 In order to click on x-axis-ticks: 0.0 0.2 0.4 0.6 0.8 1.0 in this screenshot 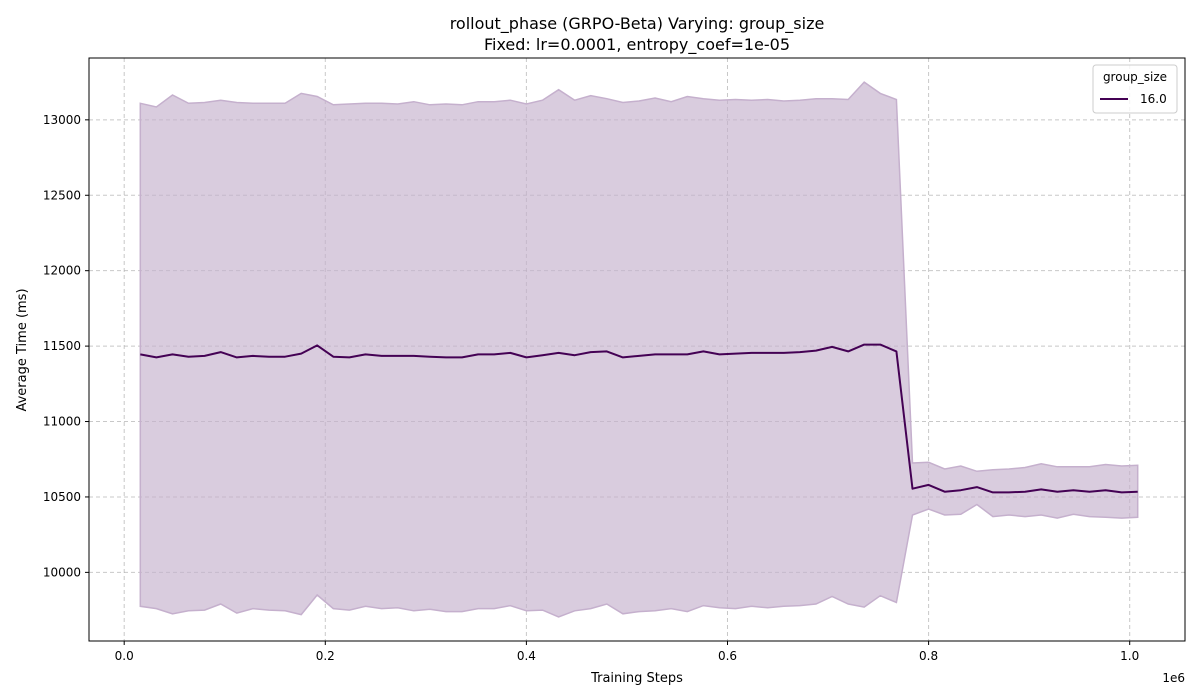, I will do `click(627, 652)`.